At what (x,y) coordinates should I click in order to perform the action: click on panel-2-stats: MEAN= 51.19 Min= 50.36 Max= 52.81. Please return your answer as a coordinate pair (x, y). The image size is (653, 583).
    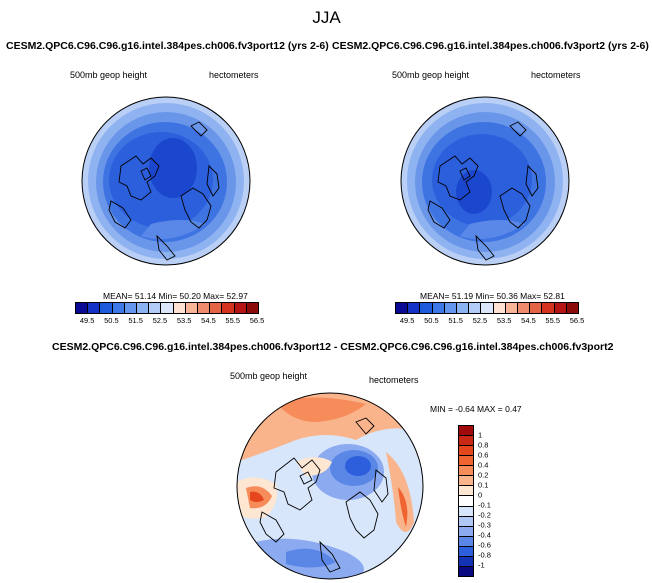
    Looking at the image, I should click on (492, 296).